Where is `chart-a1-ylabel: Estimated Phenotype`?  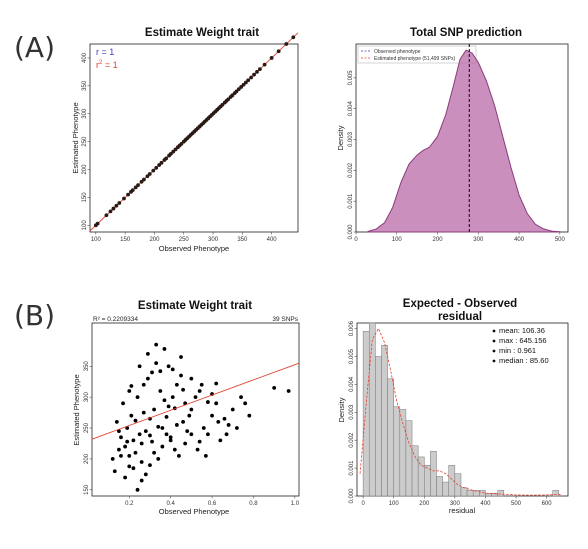 chart-a1-ylabel: Estimated Phenotype is located at coordinates (75, 137).